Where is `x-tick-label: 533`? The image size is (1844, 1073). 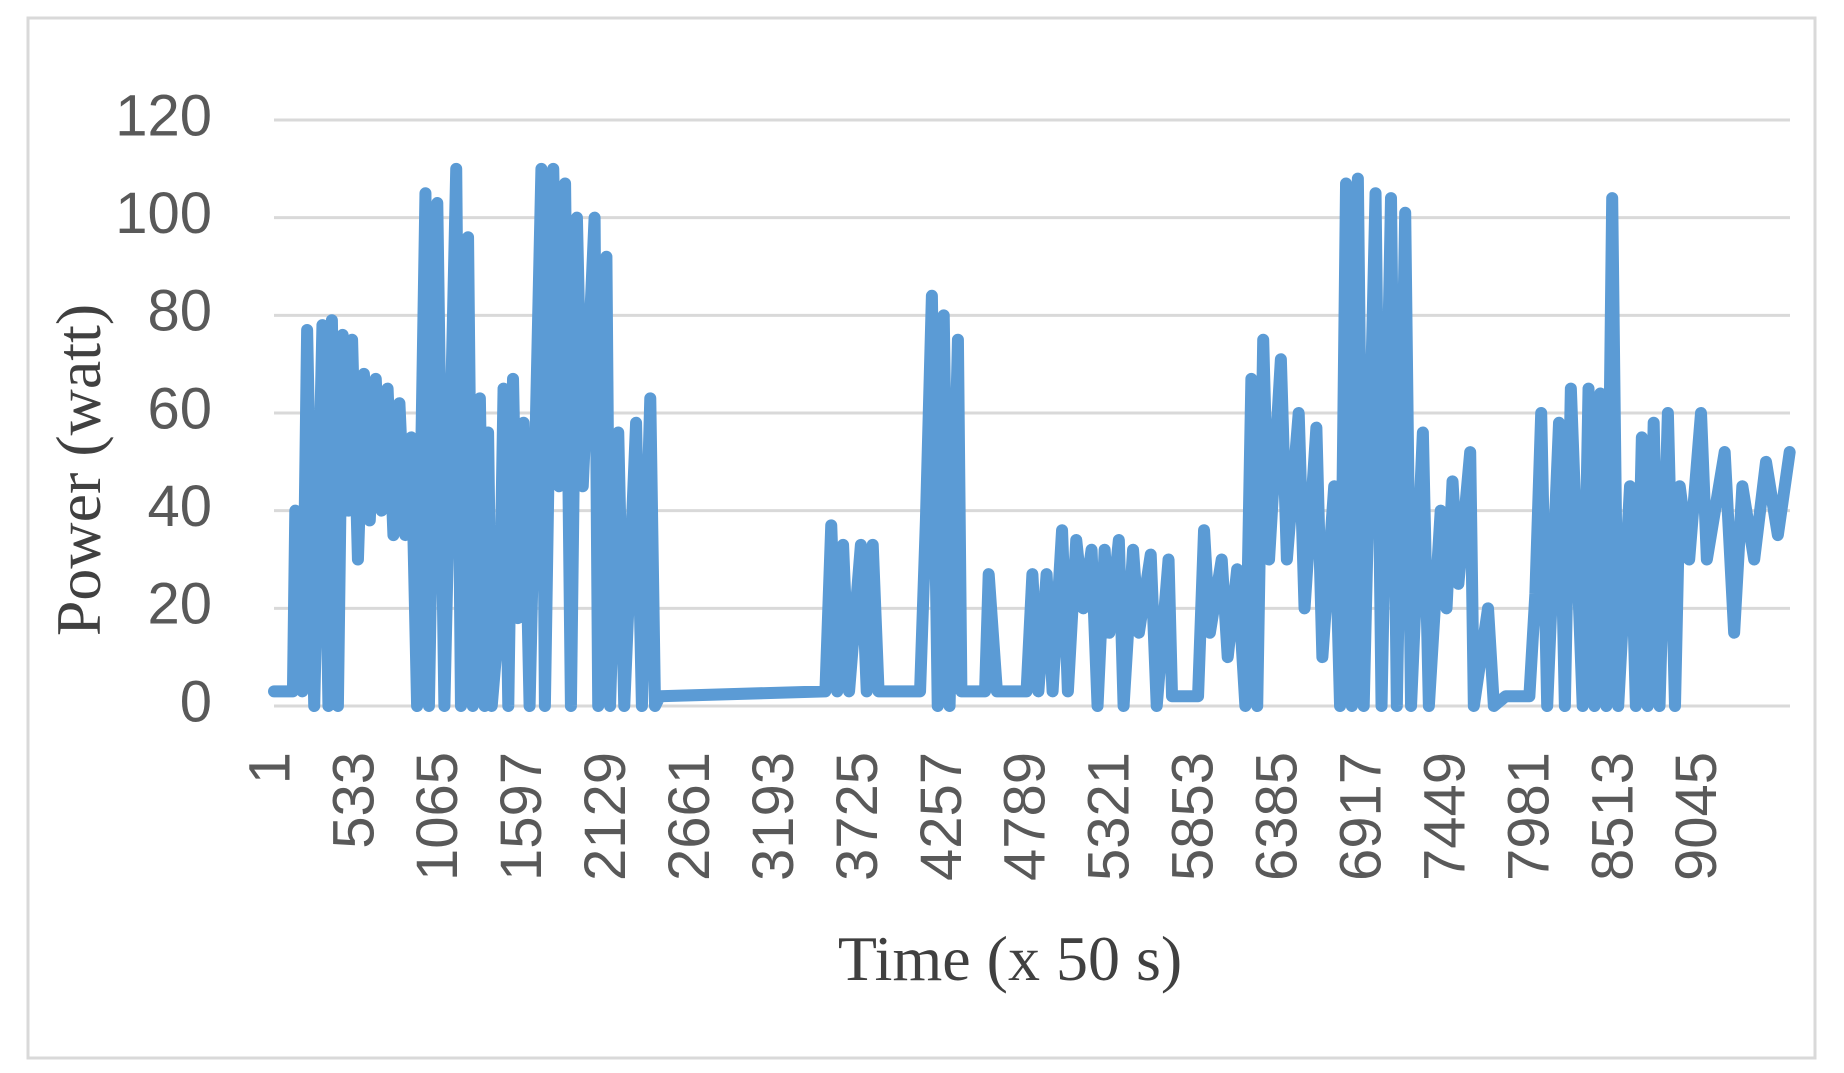
x-tick-label: 533 is located at coordinates (353, 800).